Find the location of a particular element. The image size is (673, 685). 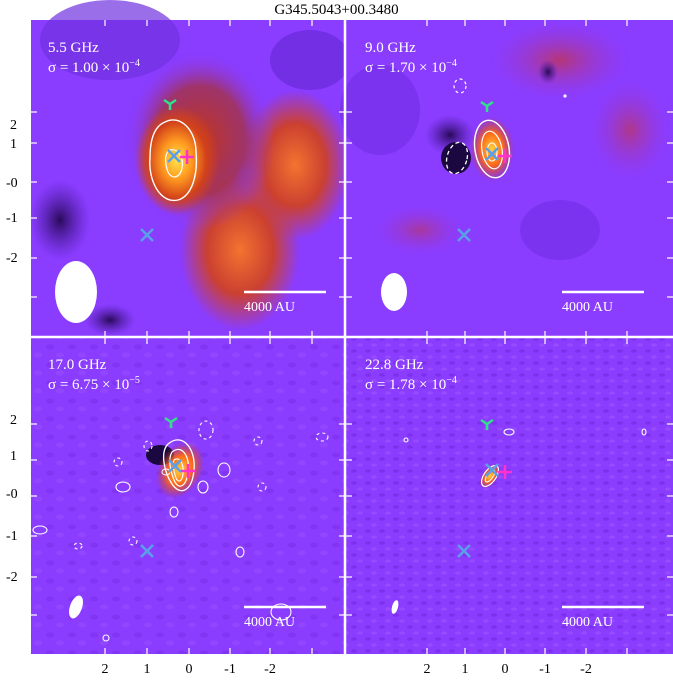

panel-sigma: σ = 1.00 × 10−4 is located at coordinates (94, 67).